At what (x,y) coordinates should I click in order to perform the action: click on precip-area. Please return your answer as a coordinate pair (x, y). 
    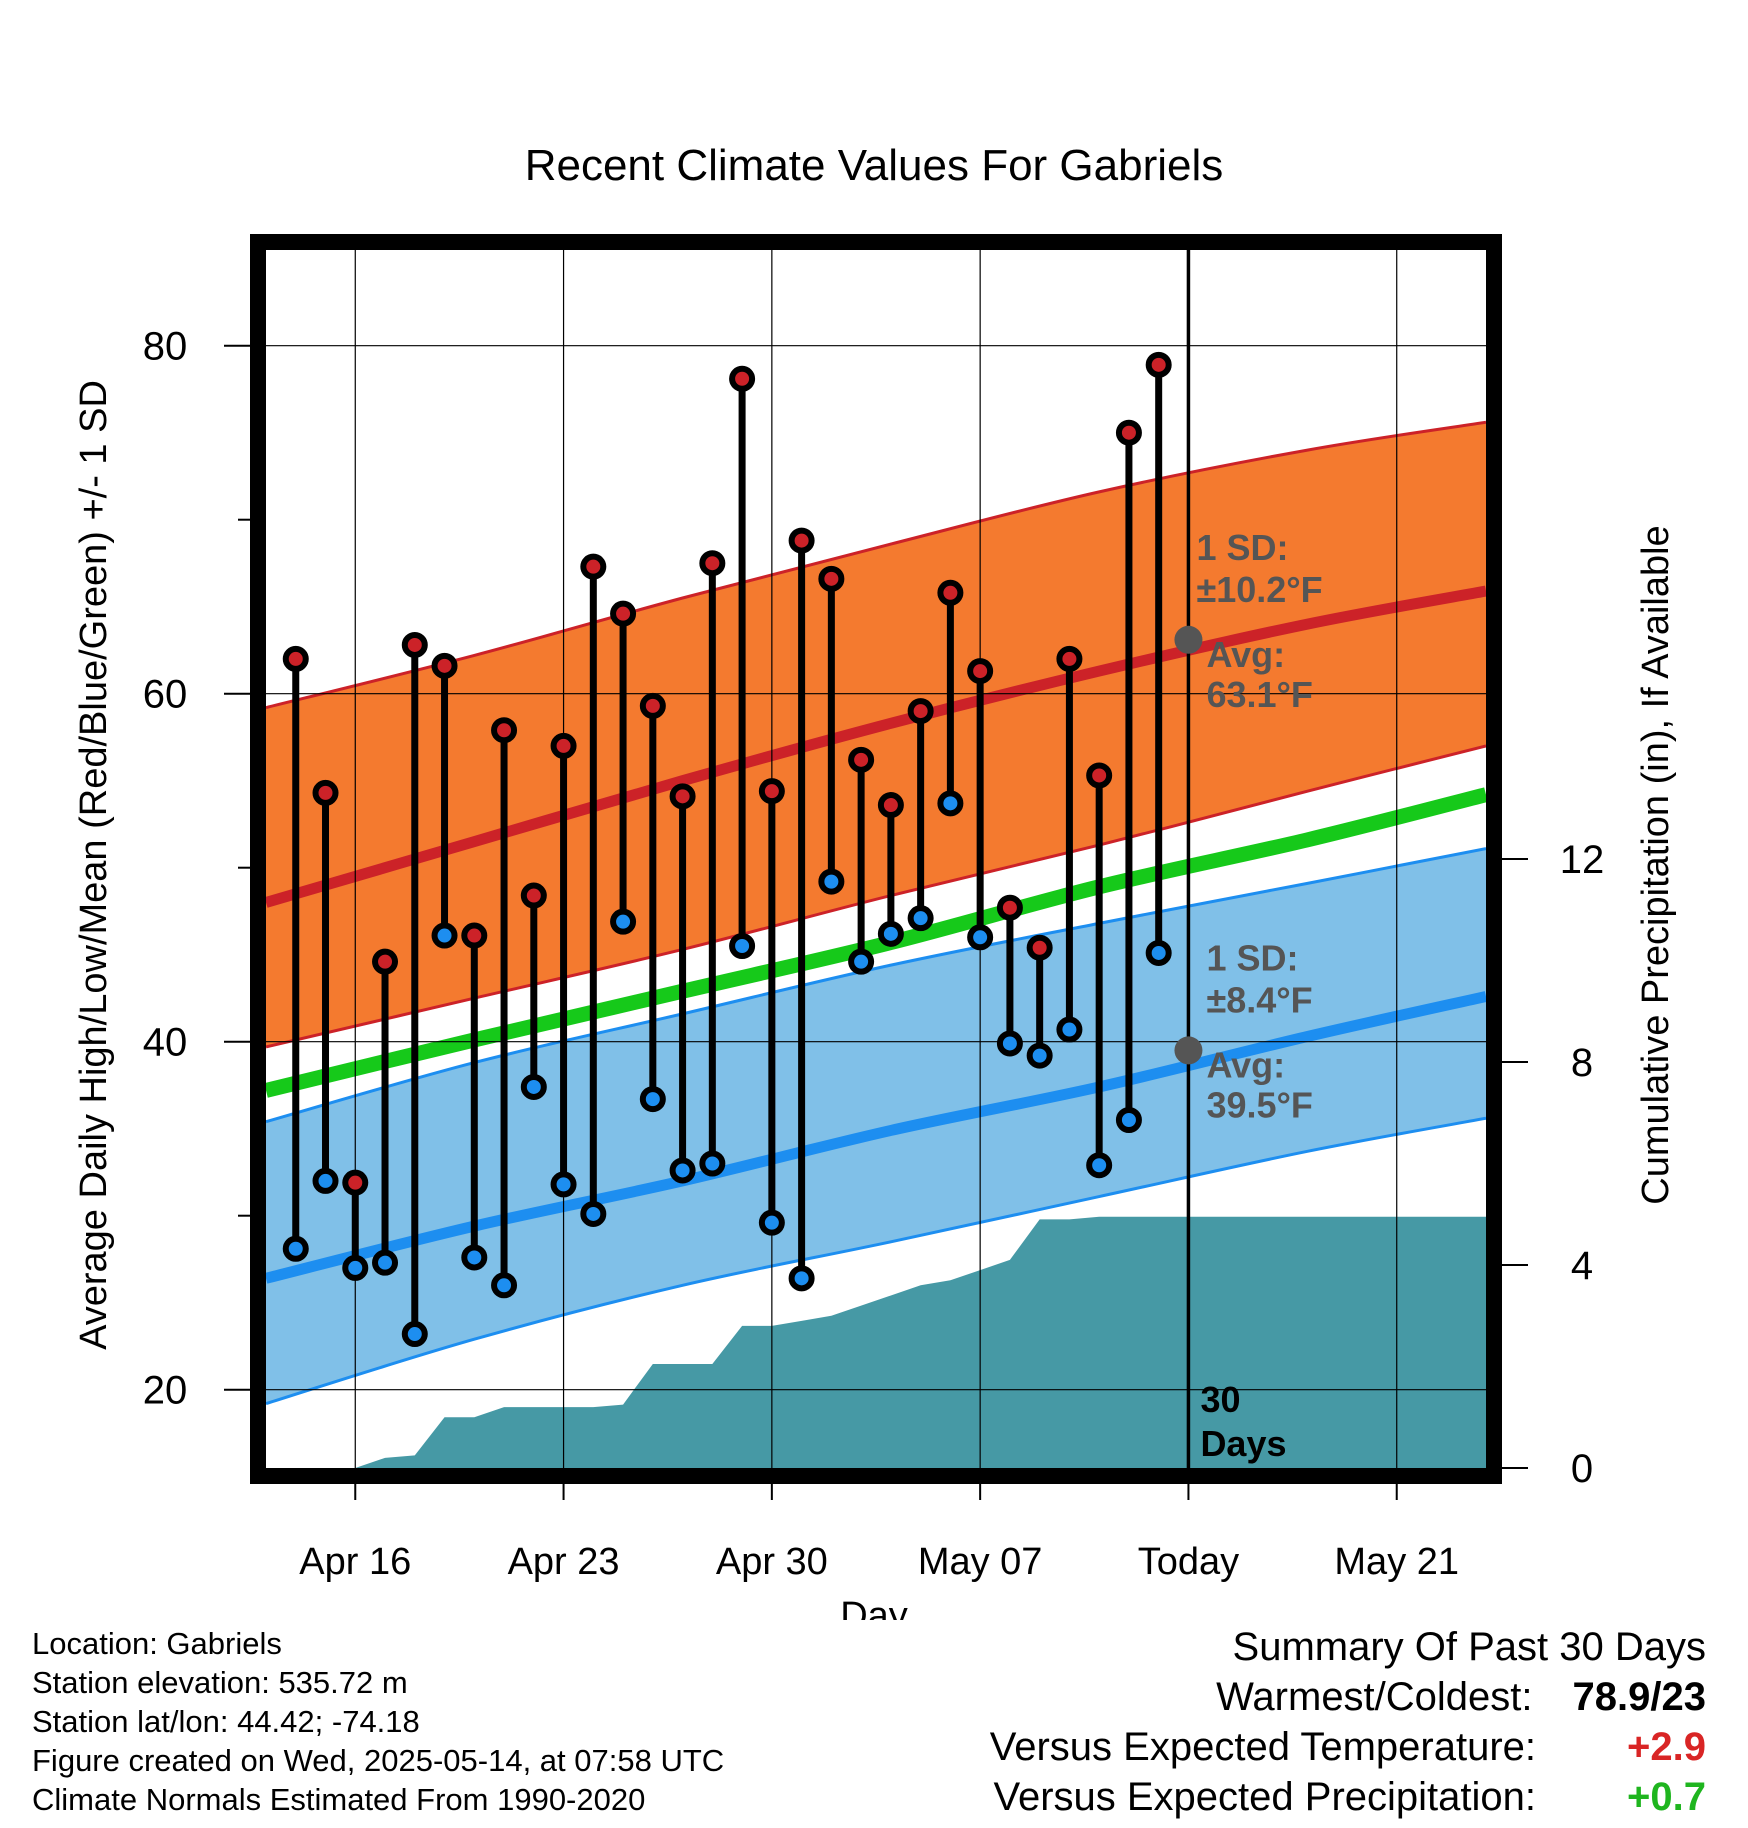
    Looking at the image, I should click on (876, 1342).